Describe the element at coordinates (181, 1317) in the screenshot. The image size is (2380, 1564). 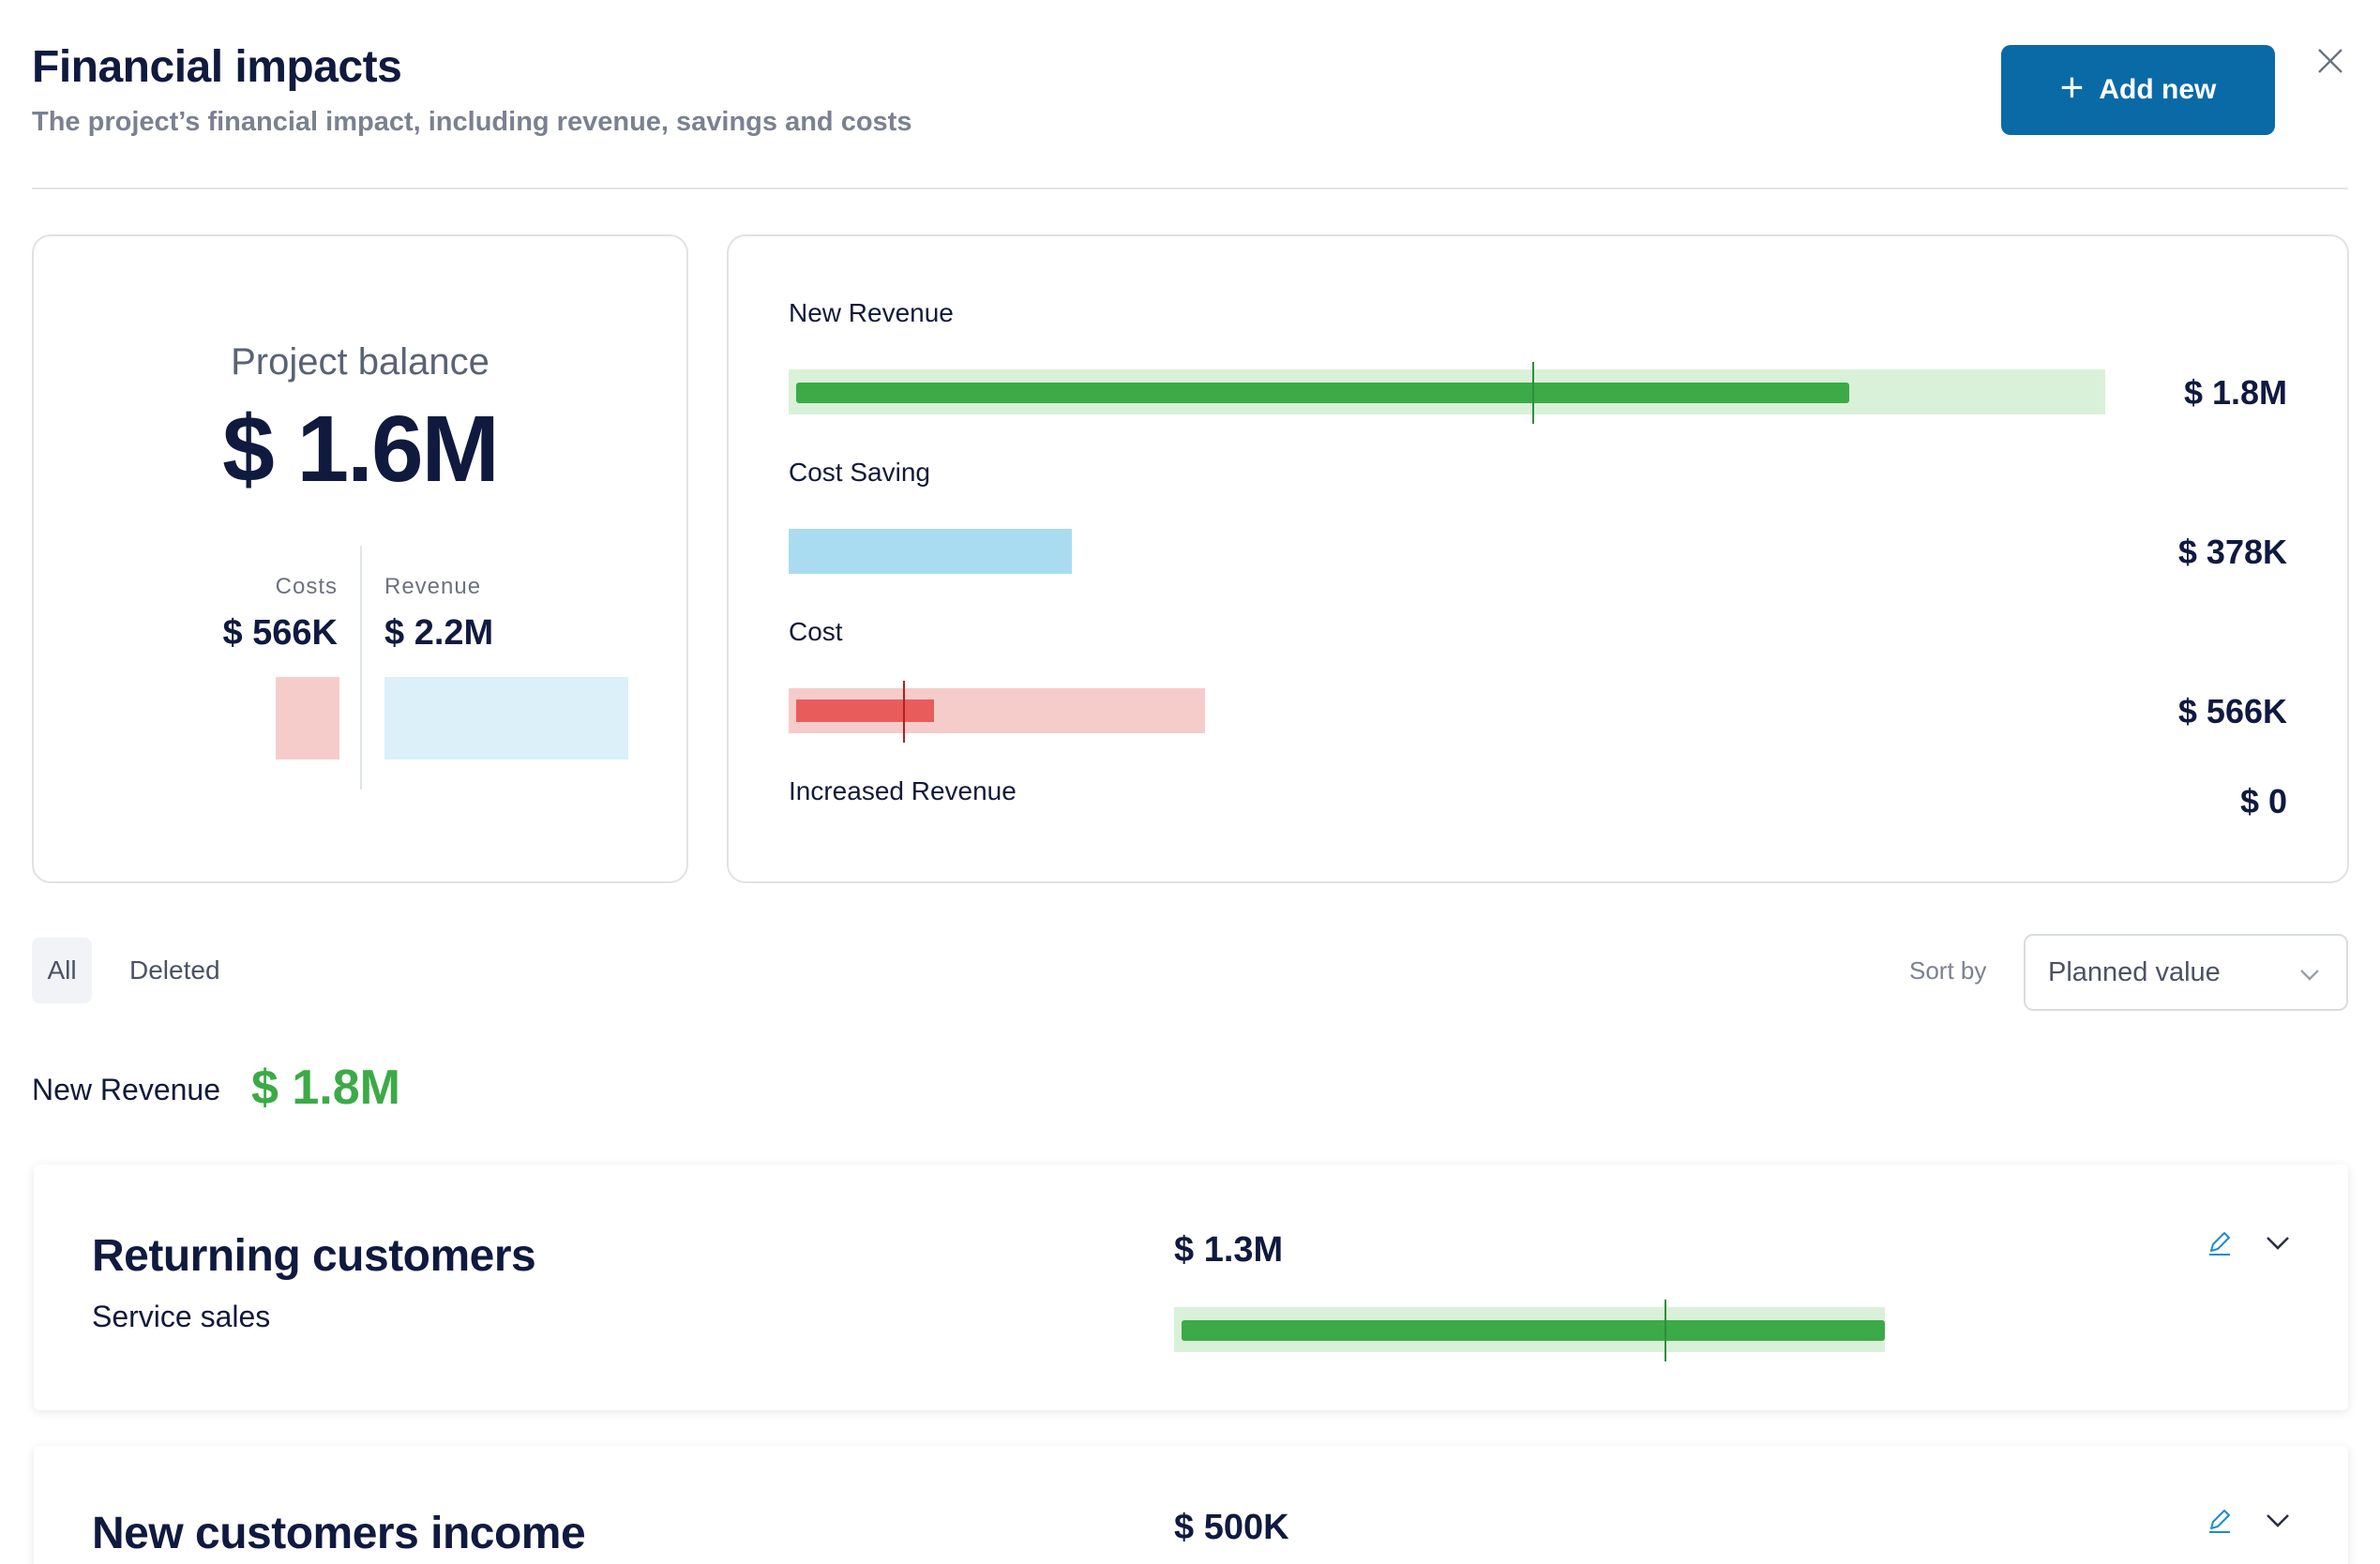
I see `item-subtitle: Service sales` at that location.